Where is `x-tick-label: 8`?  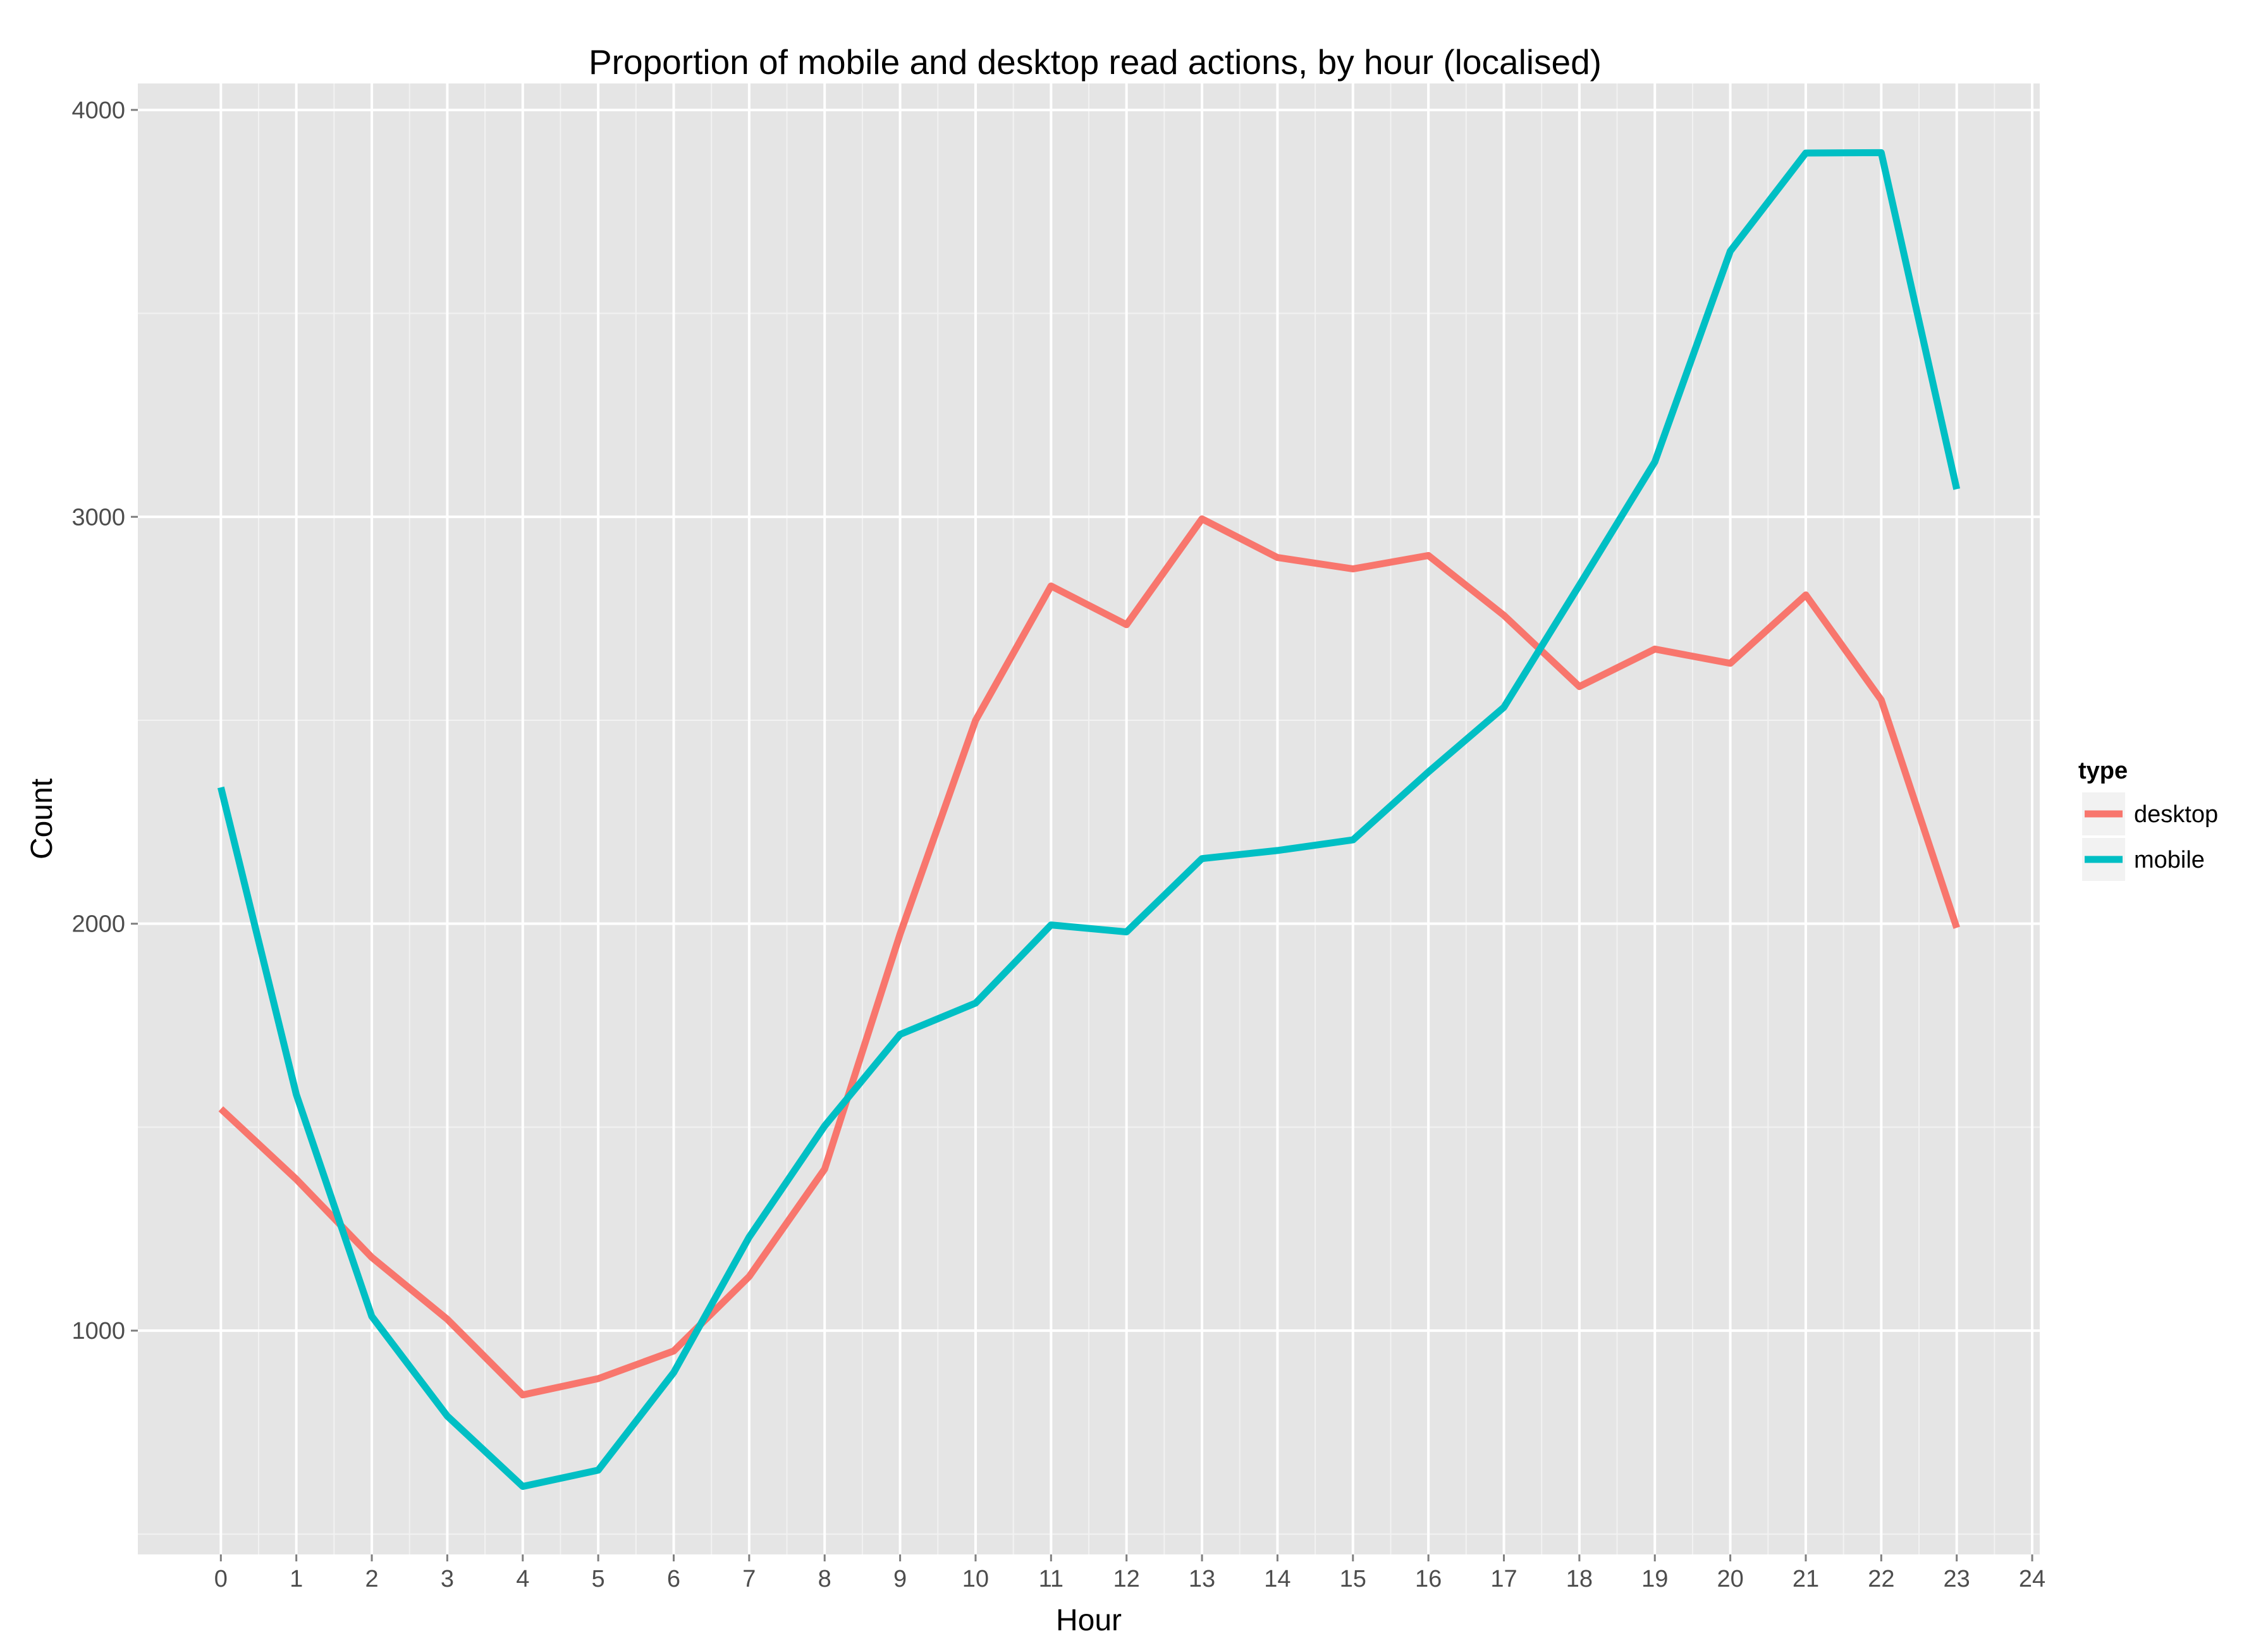 x-tick-label: 8 is located at coordinates (825, 1579).